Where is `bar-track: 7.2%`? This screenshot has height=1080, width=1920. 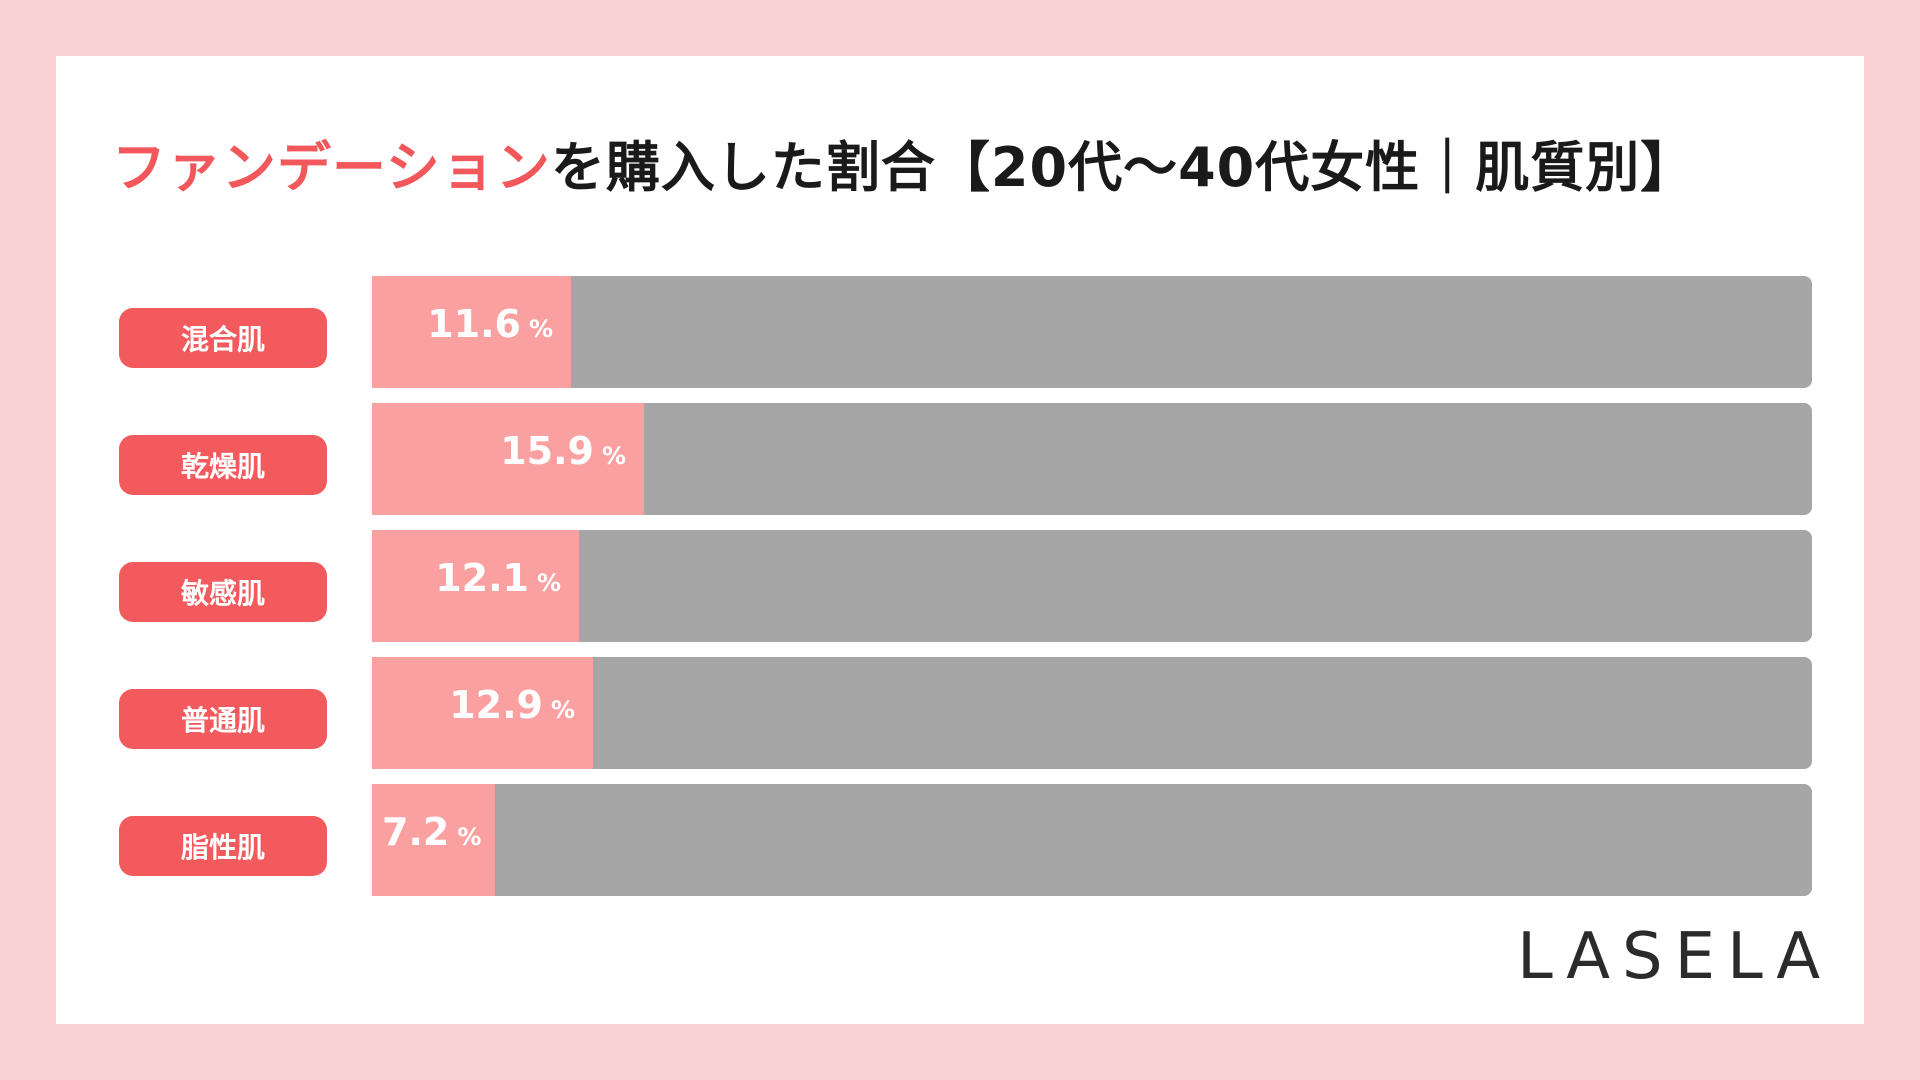
bar-track: 7.2% is located at coordinates (1092, 840).